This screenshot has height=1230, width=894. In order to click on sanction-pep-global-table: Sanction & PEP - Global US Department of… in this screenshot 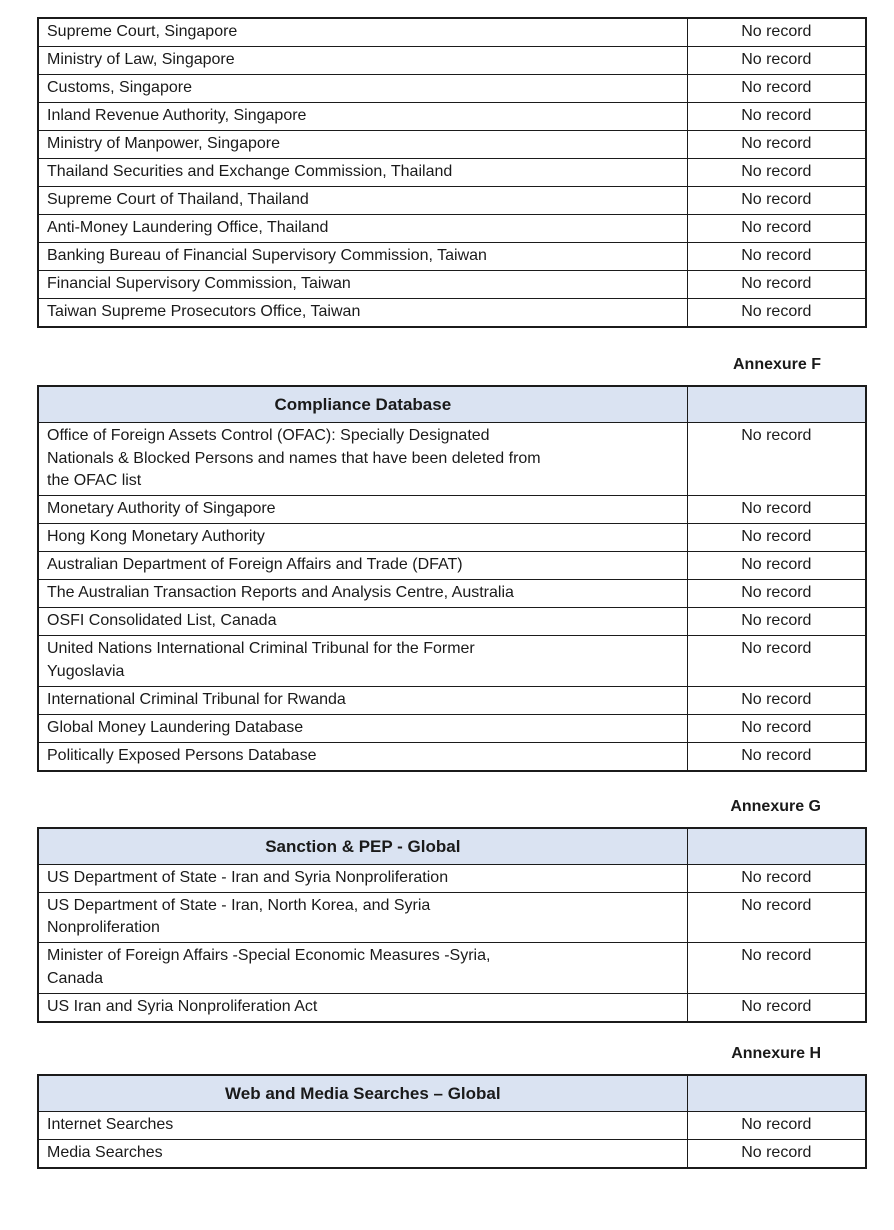, I will do `click(452, 924)`.